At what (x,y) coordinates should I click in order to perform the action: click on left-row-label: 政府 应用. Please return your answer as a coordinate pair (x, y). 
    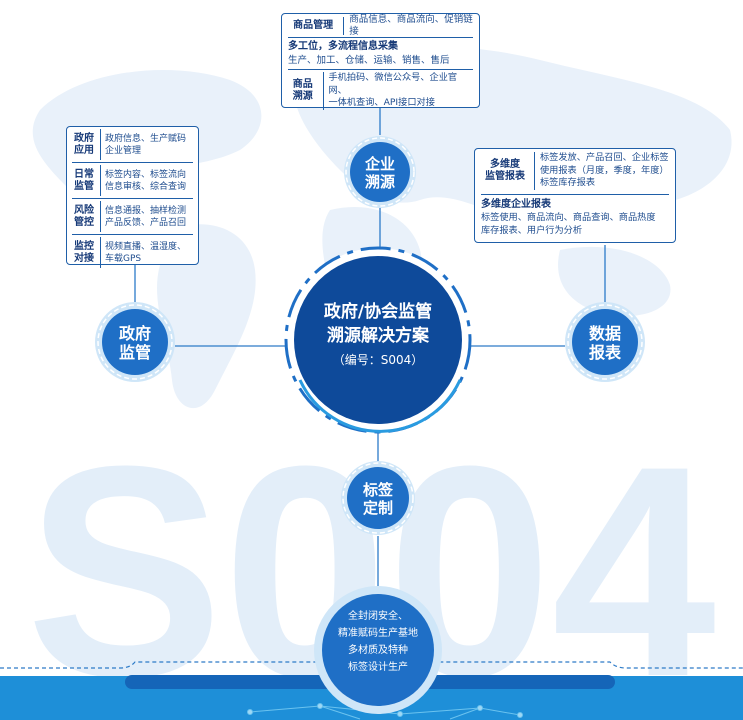
    Looking at the image, I should click on (84, 145).